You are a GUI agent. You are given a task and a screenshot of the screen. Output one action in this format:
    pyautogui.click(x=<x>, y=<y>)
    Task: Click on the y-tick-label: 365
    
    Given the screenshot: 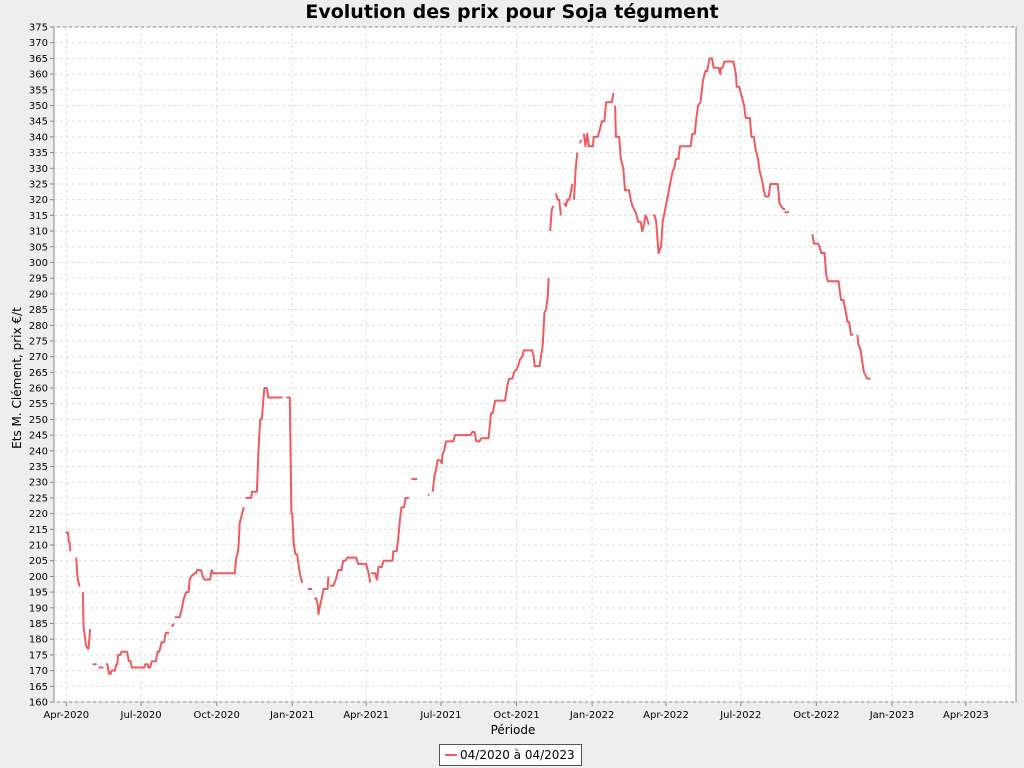 What is the action you would take?
    pyautogui.click(x=38, y=59)
    